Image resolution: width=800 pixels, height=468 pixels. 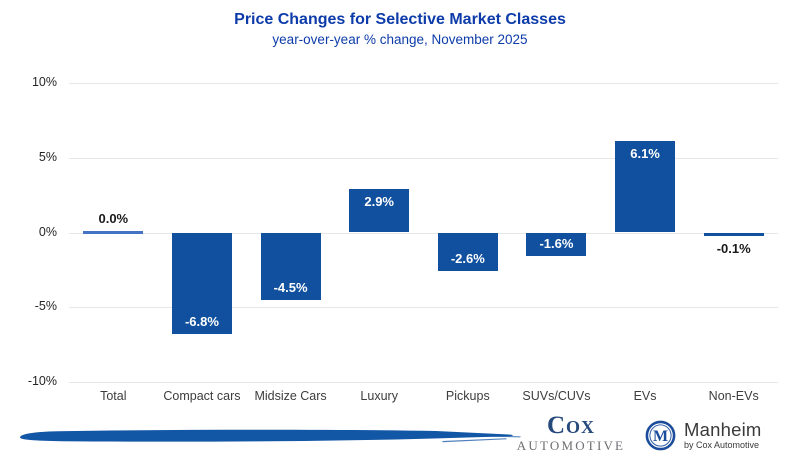 I want to click on bar-value-label: -1.6%, so click(x=556, y=244).